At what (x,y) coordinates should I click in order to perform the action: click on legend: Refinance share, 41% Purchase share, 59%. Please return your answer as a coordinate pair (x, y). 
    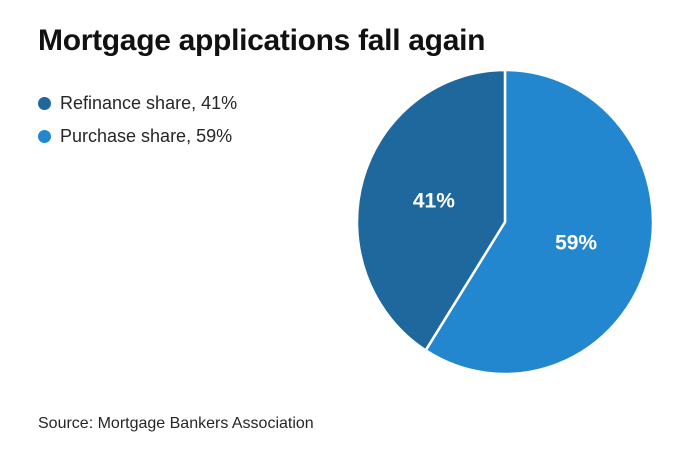
    Looking at the image, I should click on (137, 119).